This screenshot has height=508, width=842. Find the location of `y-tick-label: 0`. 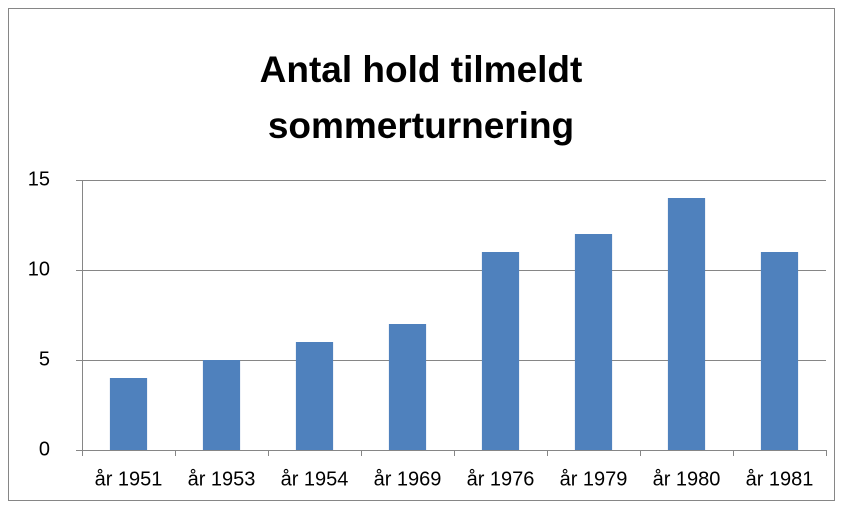

y-tick-label: 0 is located at coordinates (44, 449).